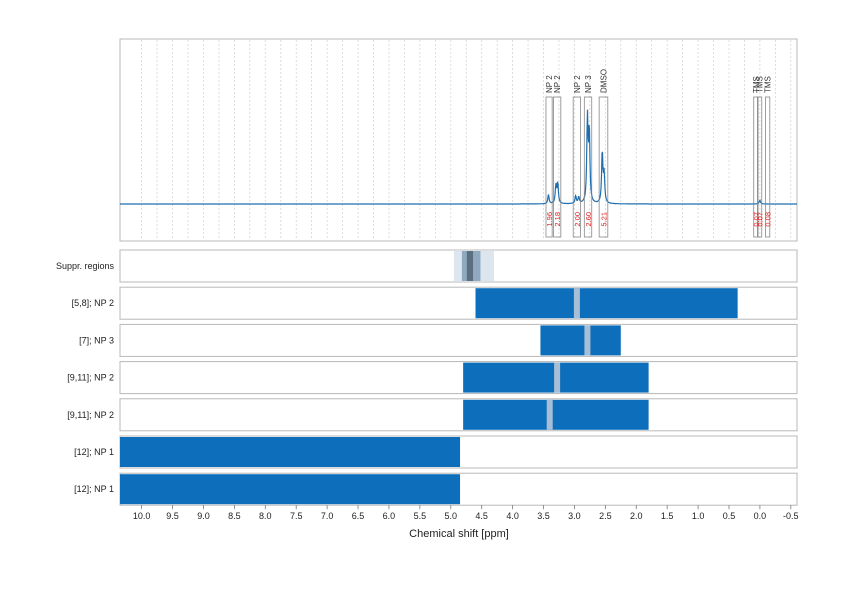 The image size is (842, 595). What do you see at coordinates (90, 378) in the screenshot?
I see `range-row-label-2: [9,11]; NP 2` at bounding box center [90, 378].